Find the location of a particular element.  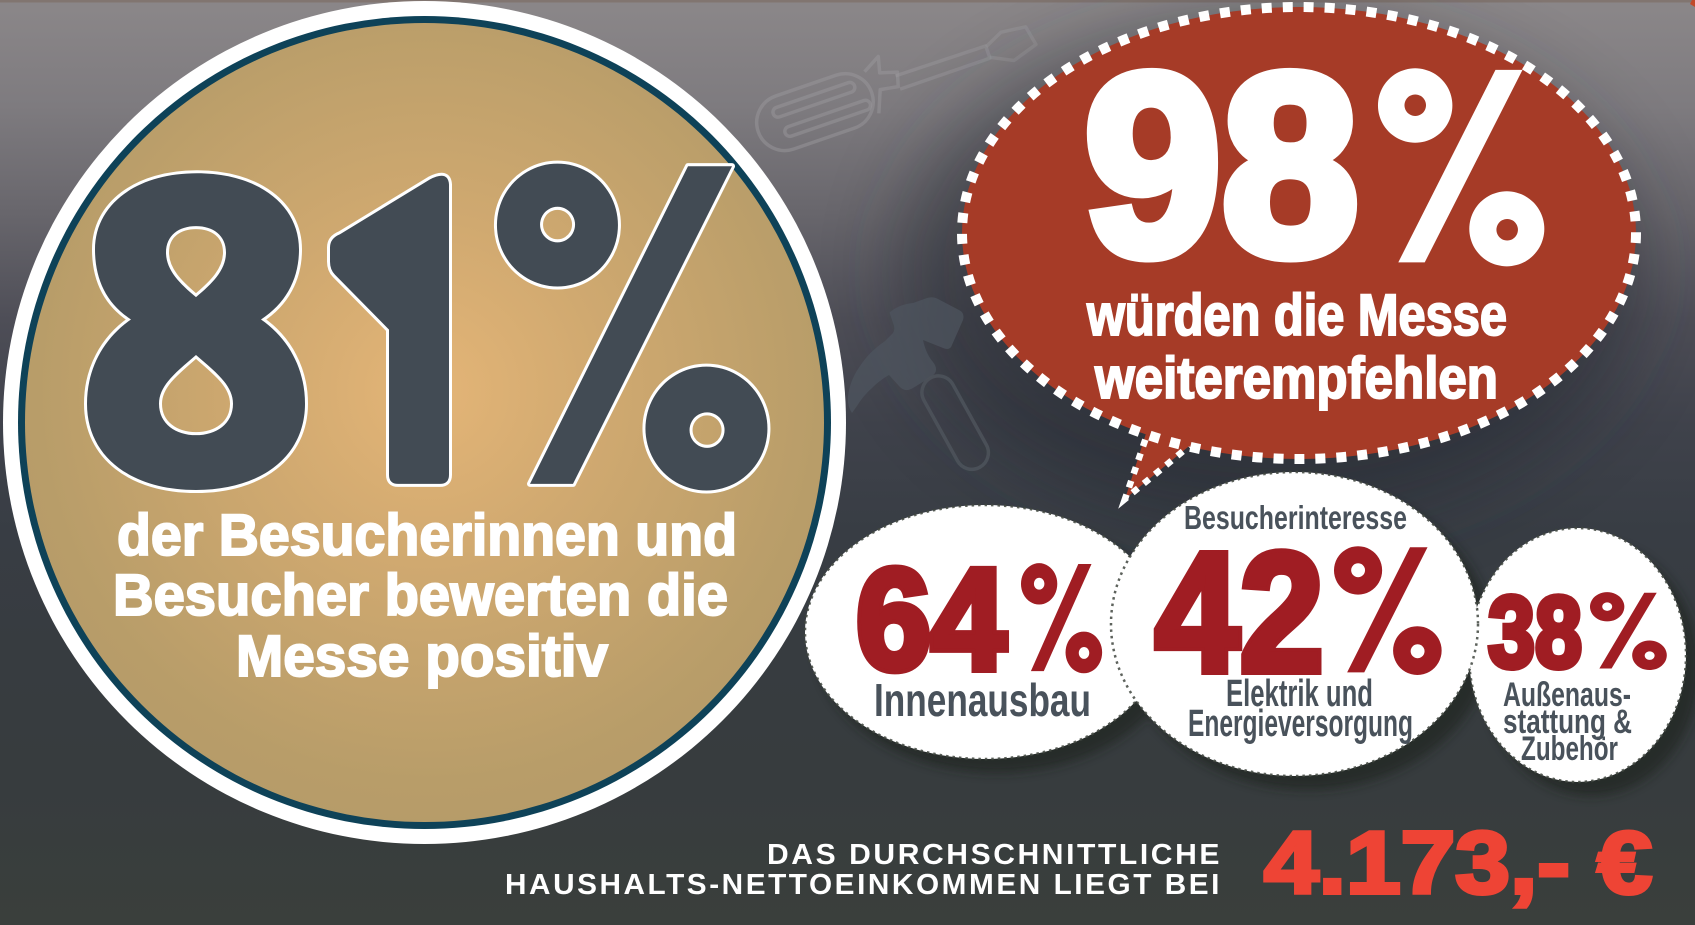

svg-text: Besucher bewerten die is located at coordinates (420, 595).